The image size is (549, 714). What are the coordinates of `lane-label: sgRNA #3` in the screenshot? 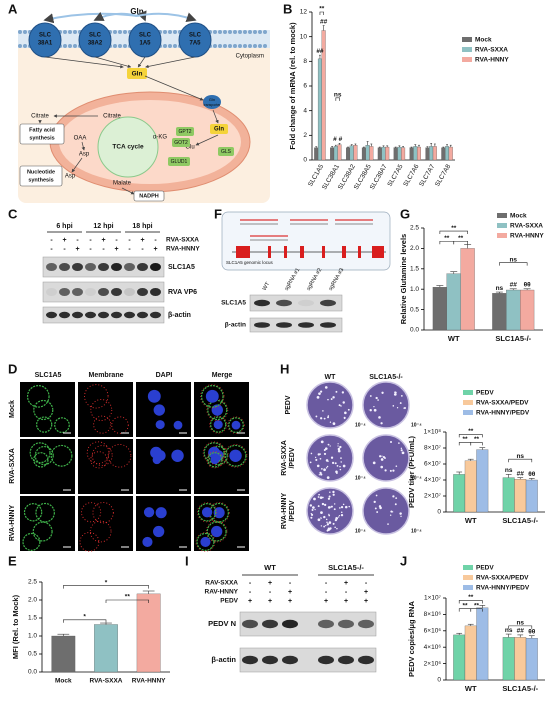 It's located at (337, 279).